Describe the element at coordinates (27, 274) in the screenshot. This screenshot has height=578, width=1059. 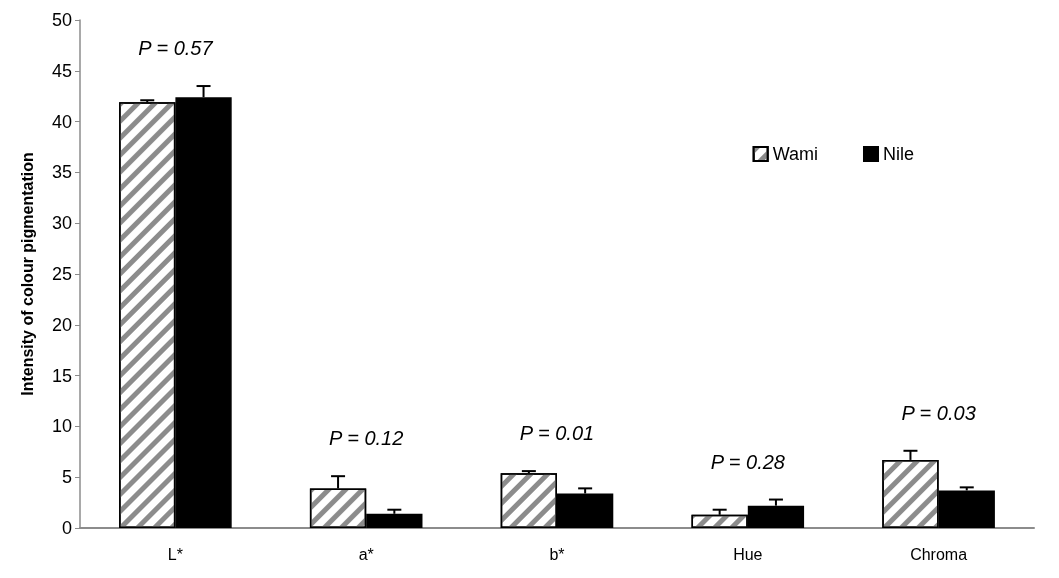
I see `y-axis-title: Intensity of colour pigmentation` at that location.